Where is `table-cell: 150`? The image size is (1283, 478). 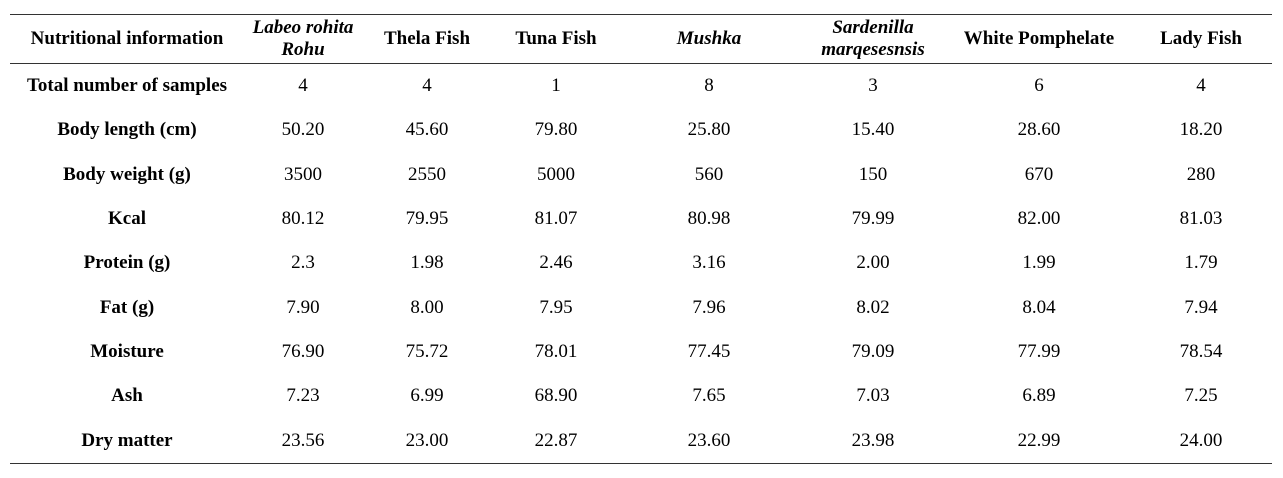 table-cell: 150 is located at coordinates (873, 174).